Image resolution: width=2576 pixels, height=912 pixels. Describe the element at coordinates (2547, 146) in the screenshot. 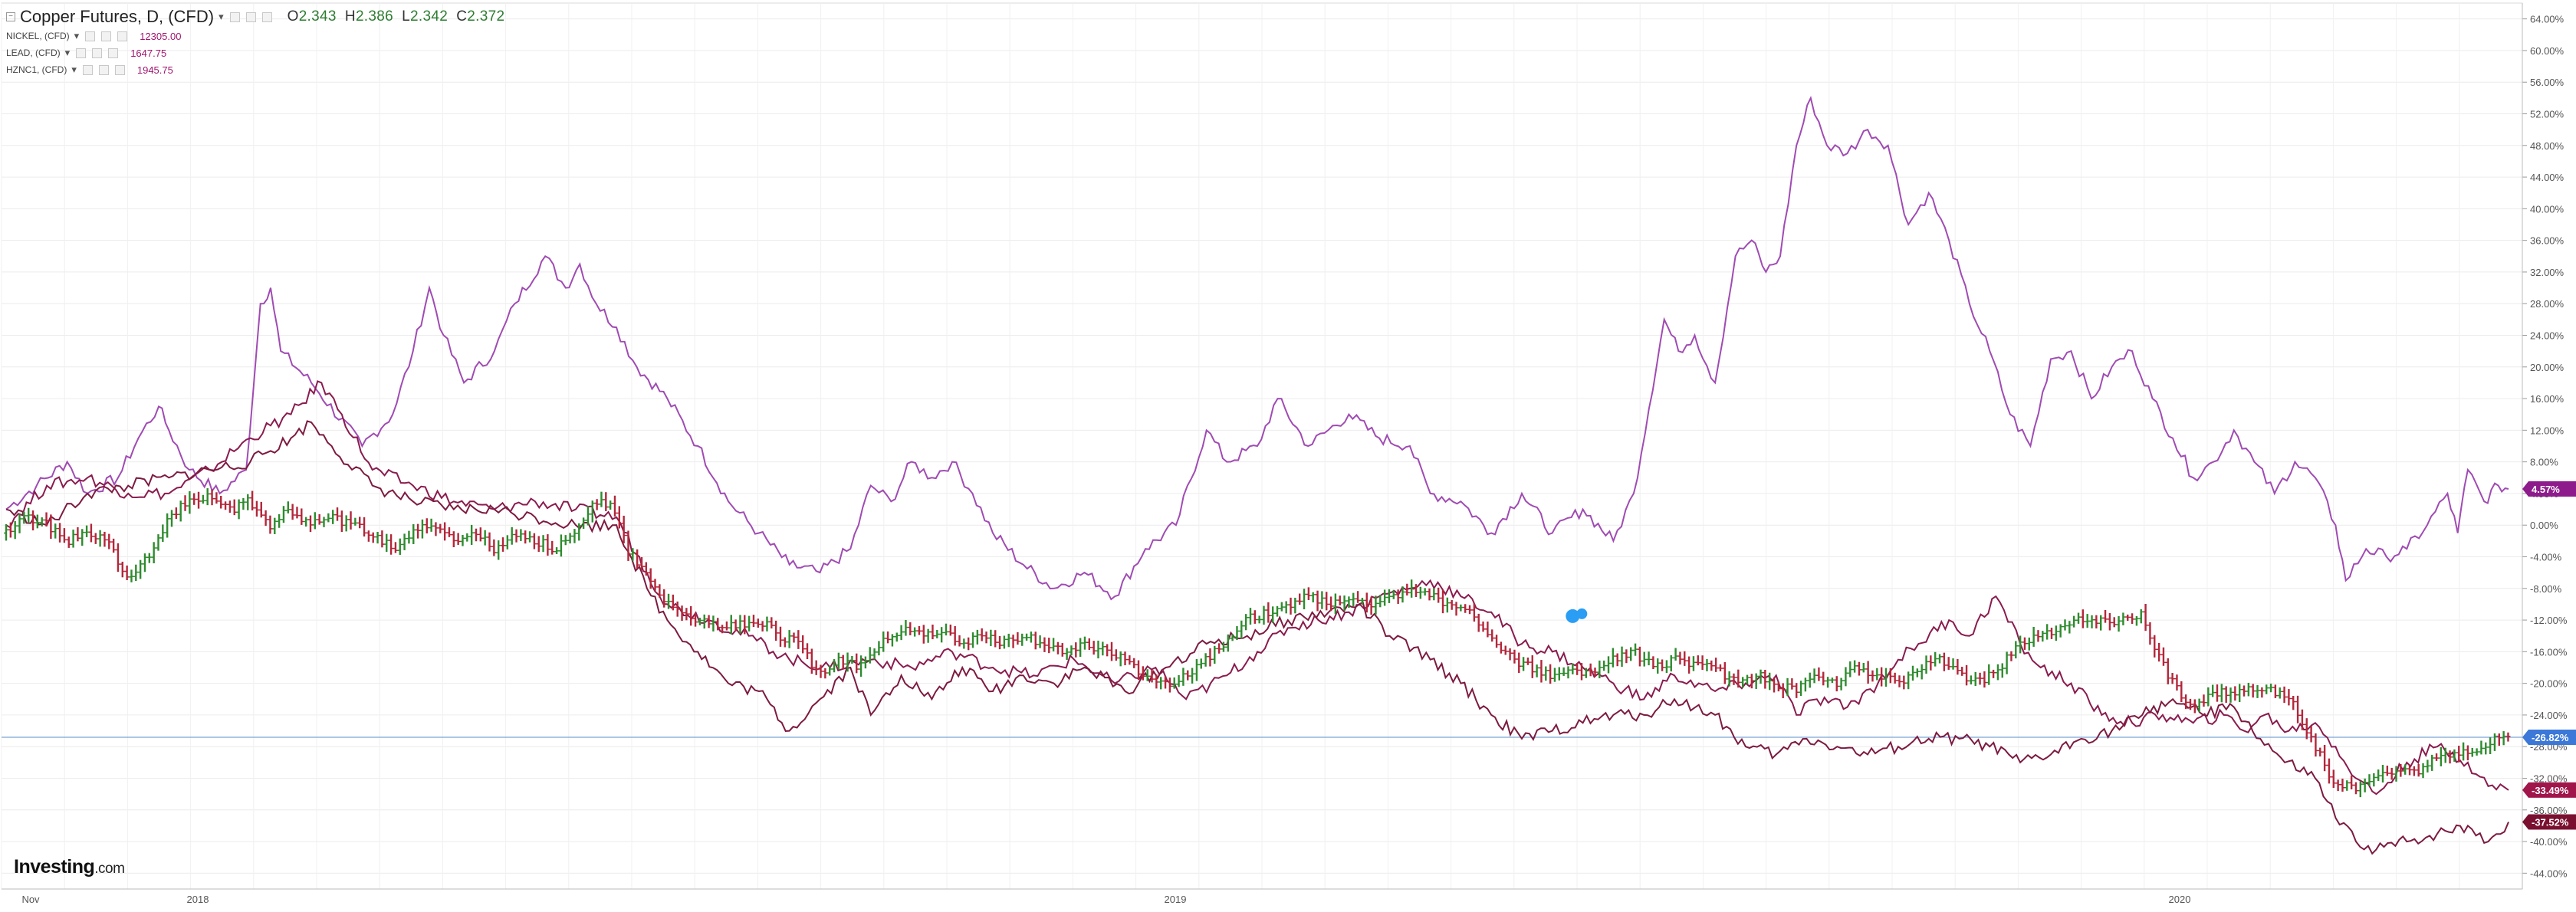

I see `y-tick-label: 48.00%` at that location.